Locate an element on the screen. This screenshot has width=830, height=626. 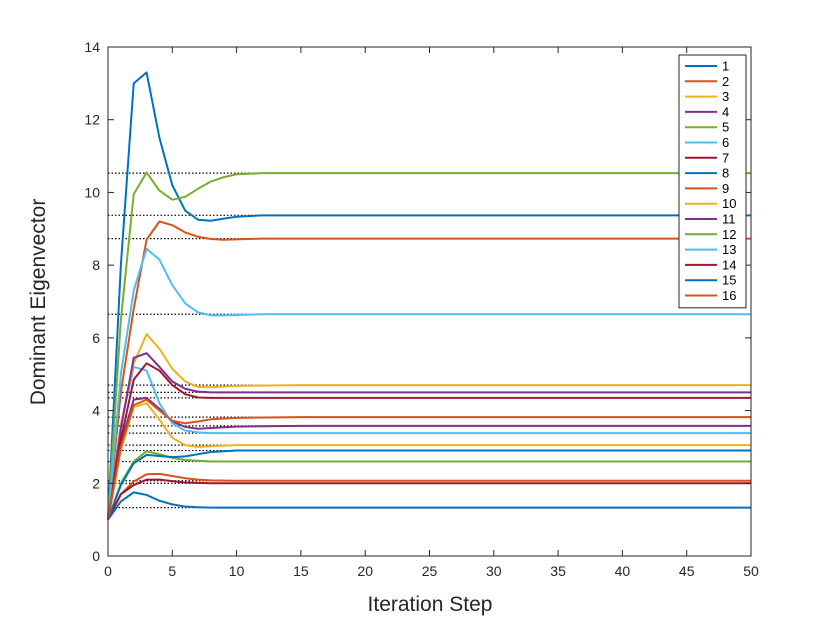
legend-label-10: 10 is located at coordinates (729, 203).